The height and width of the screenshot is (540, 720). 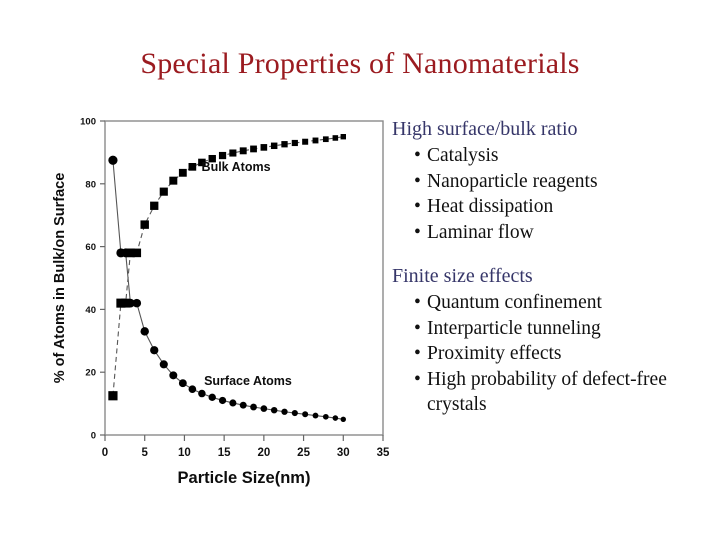 I want to click on x-axis-tick-label: 10, so click(x=184, y=453).